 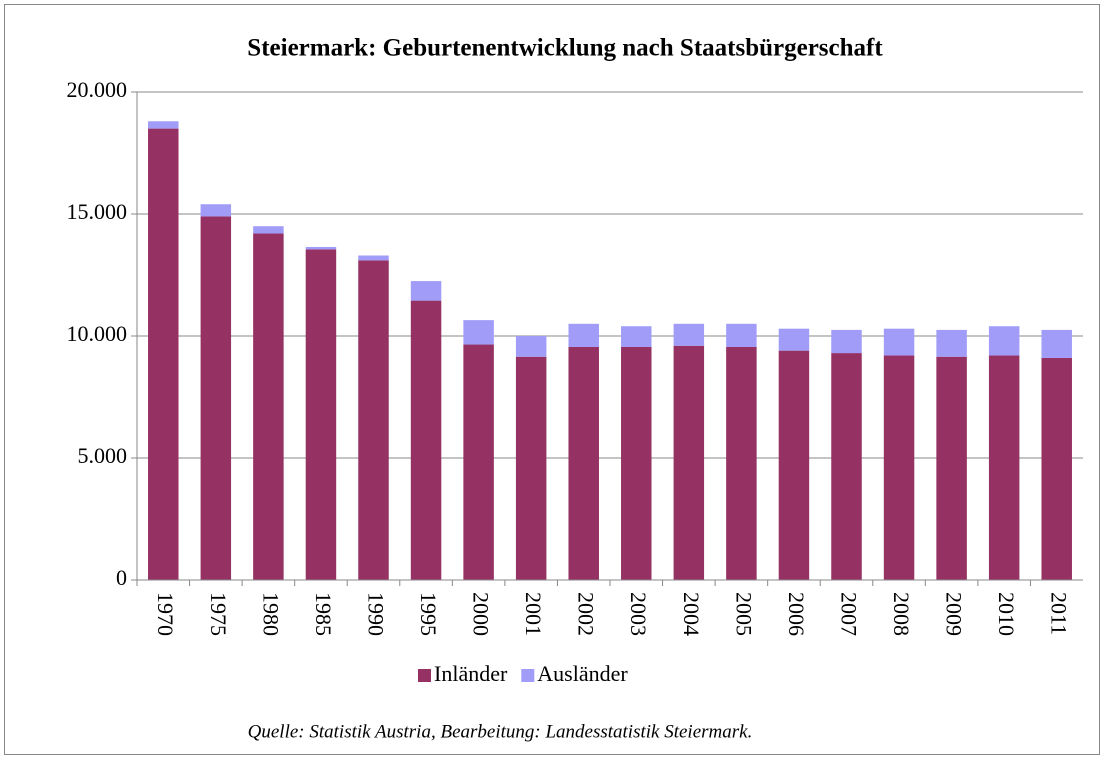 What do you see at coordinates (796, 614) in the screenshot?
I see `x-tick-label: 2006` at bounding box center [796, 614].